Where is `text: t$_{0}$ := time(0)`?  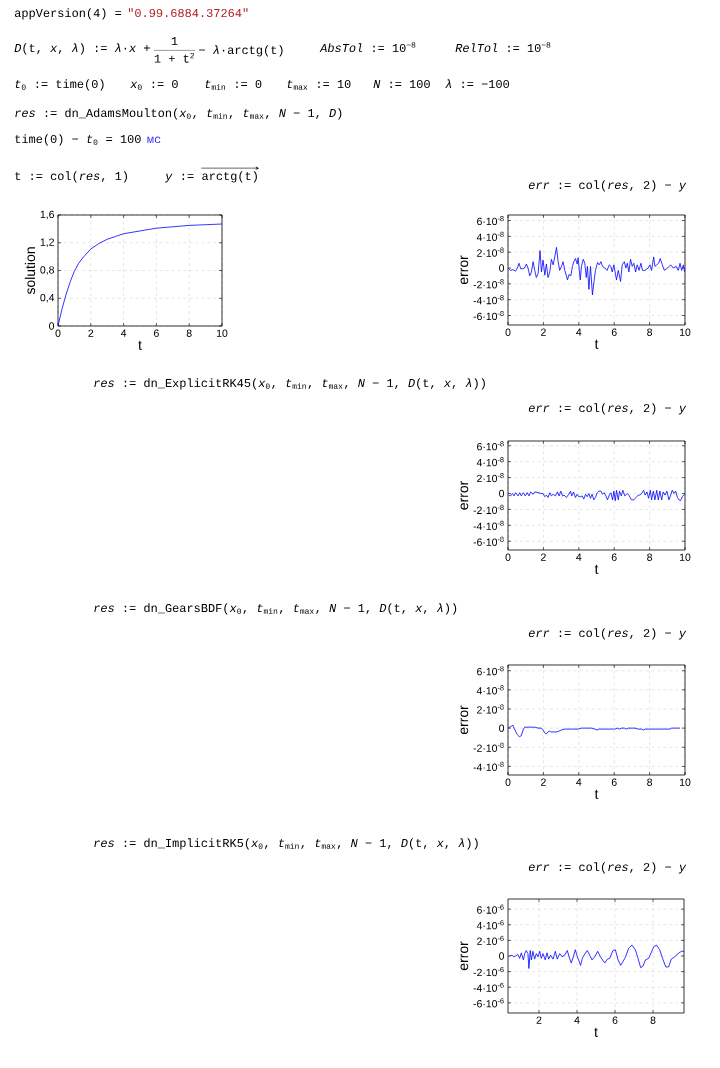 text: t$_{0}$ := time(0) is located at coordinates (59, 85).